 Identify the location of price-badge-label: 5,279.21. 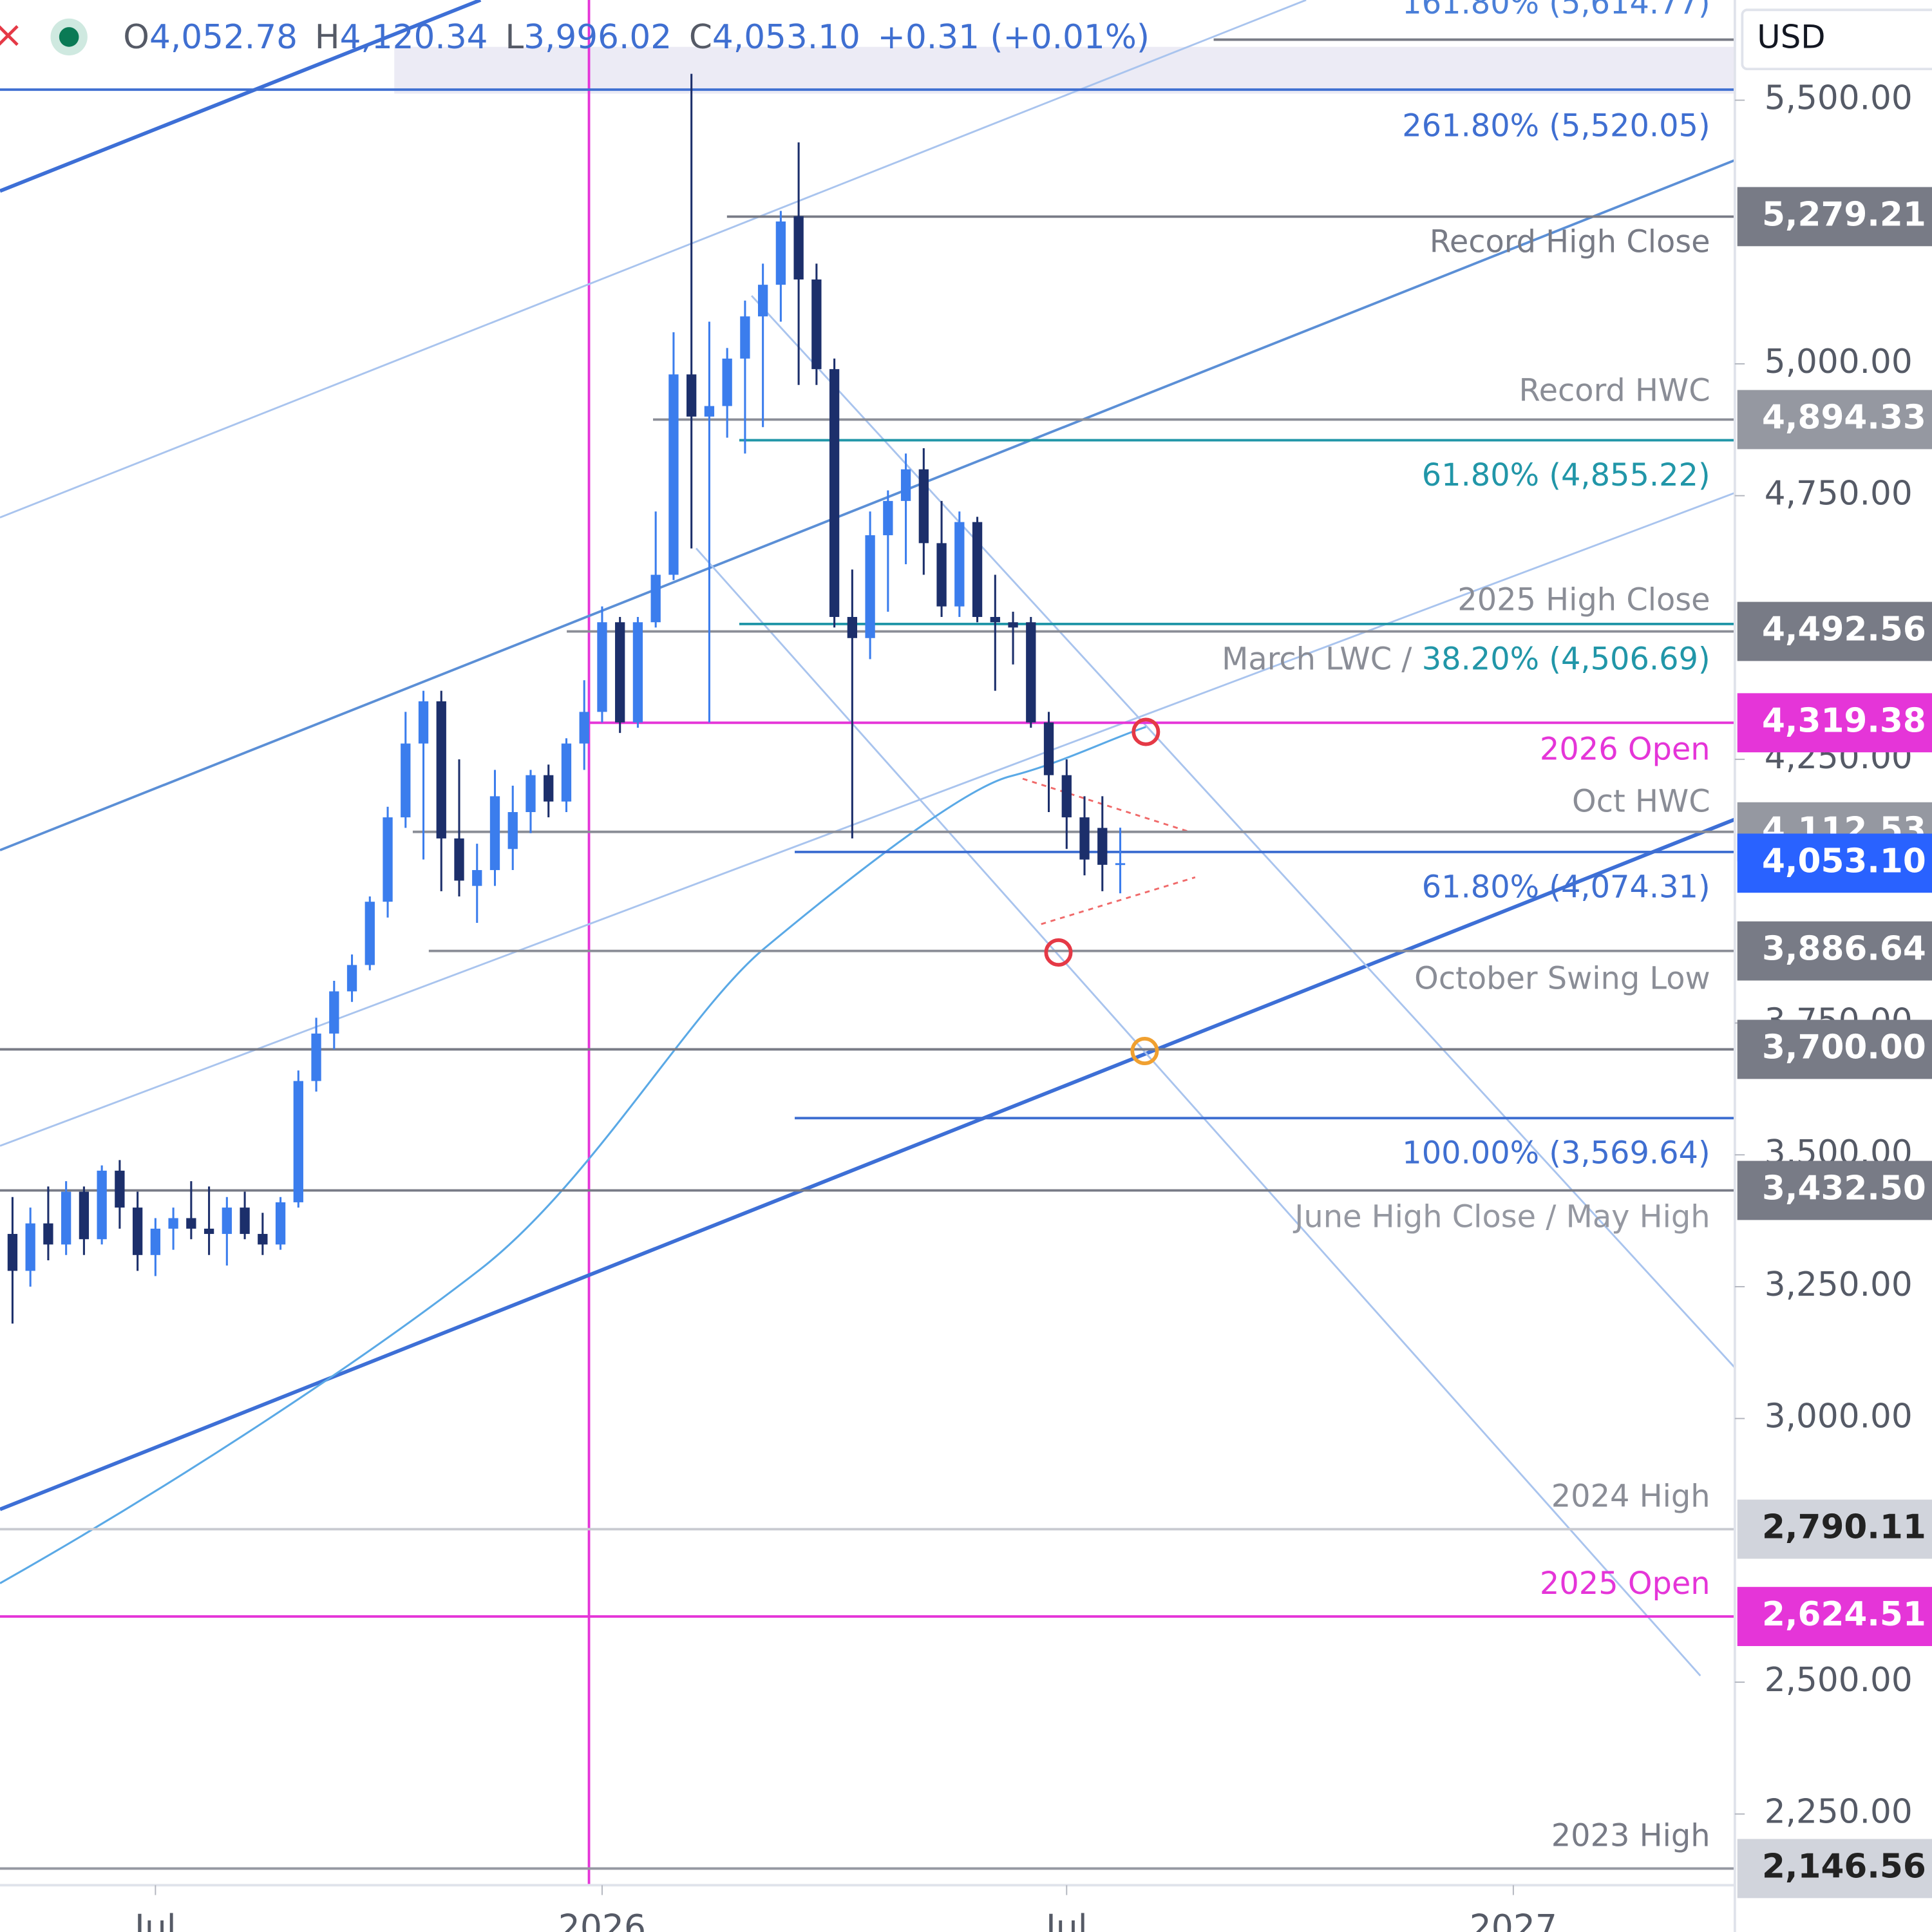
(1844, 215).